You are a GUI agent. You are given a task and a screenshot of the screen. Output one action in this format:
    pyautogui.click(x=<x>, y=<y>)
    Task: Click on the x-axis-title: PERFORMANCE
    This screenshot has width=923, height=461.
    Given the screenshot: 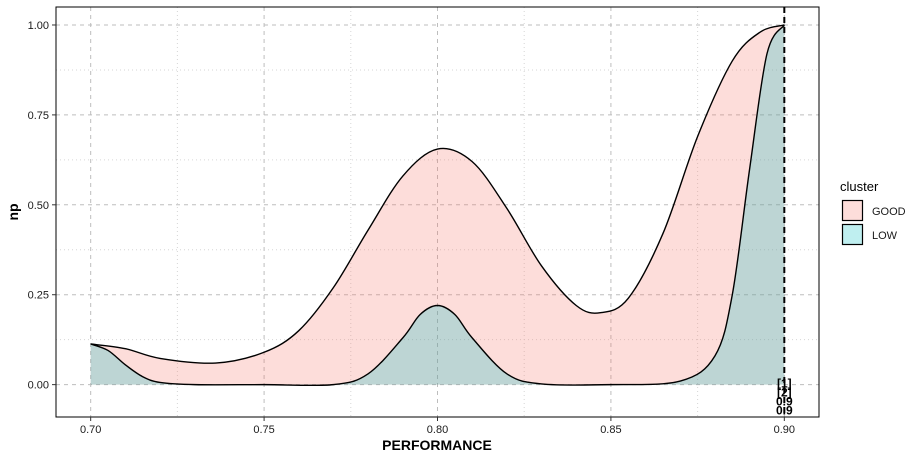 What is the action you would take?
    pyautogui.click(x=437, y=445)
    